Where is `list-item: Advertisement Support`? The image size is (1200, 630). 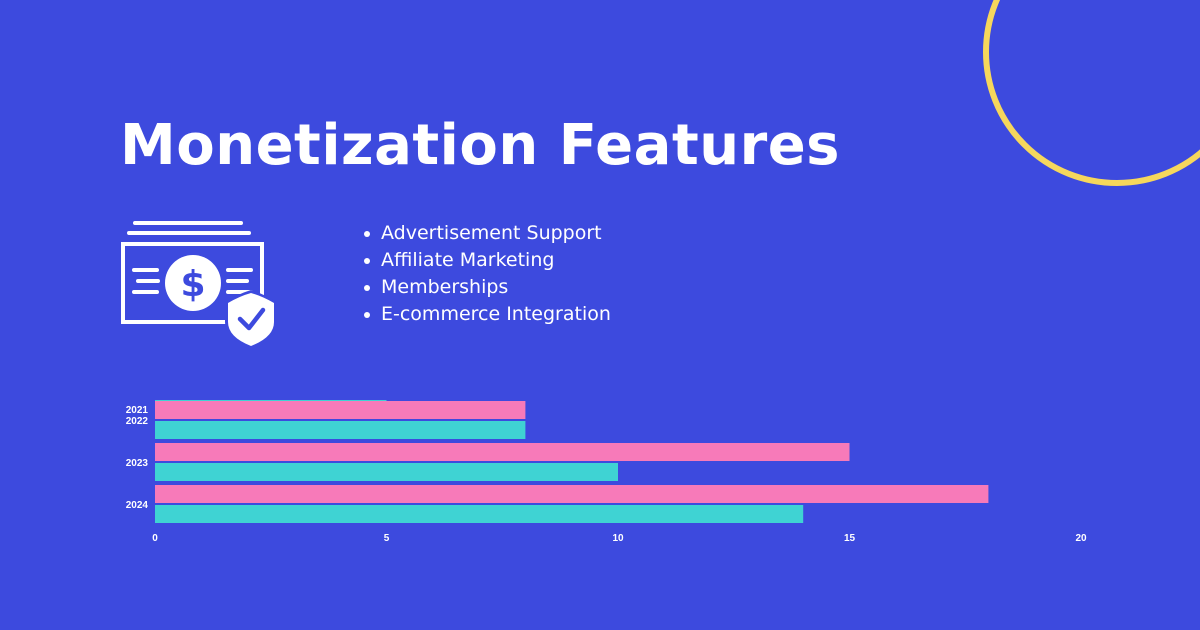
list-item: Advertisement Support is located at coordinates (486, 233).